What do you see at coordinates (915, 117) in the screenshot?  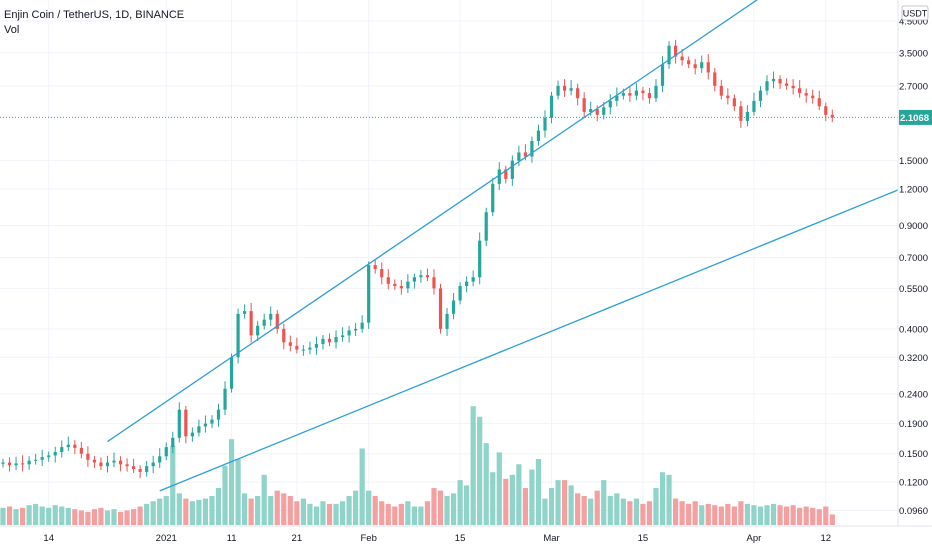 I see `last-price-badge: 2.1068` at bounding box center [915, 117].